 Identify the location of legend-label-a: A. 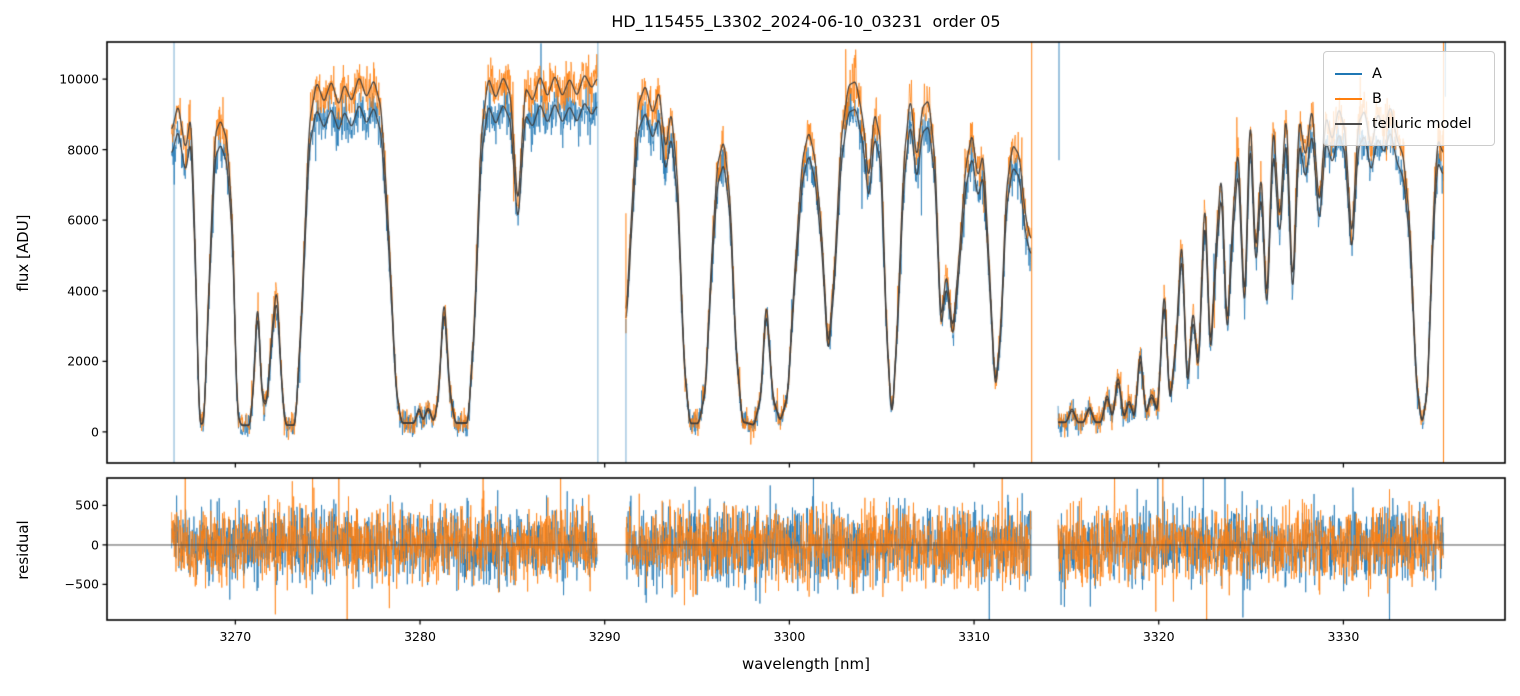
(1377, 73).